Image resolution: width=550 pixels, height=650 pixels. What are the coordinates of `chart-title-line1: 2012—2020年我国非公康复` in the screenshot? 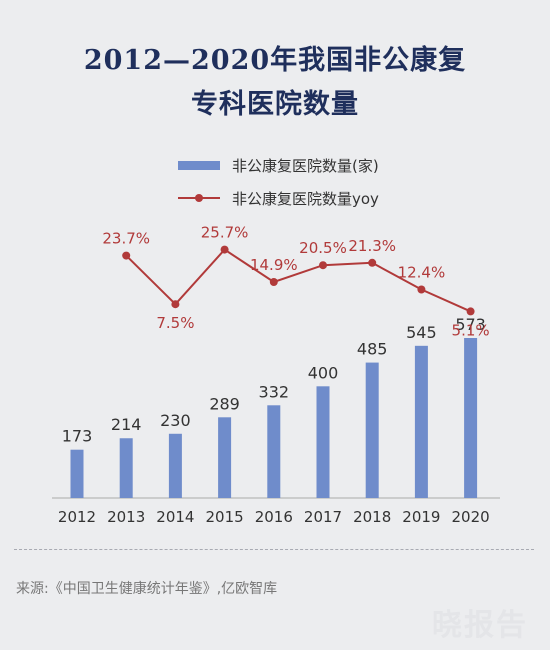 It's located at (275, 60).